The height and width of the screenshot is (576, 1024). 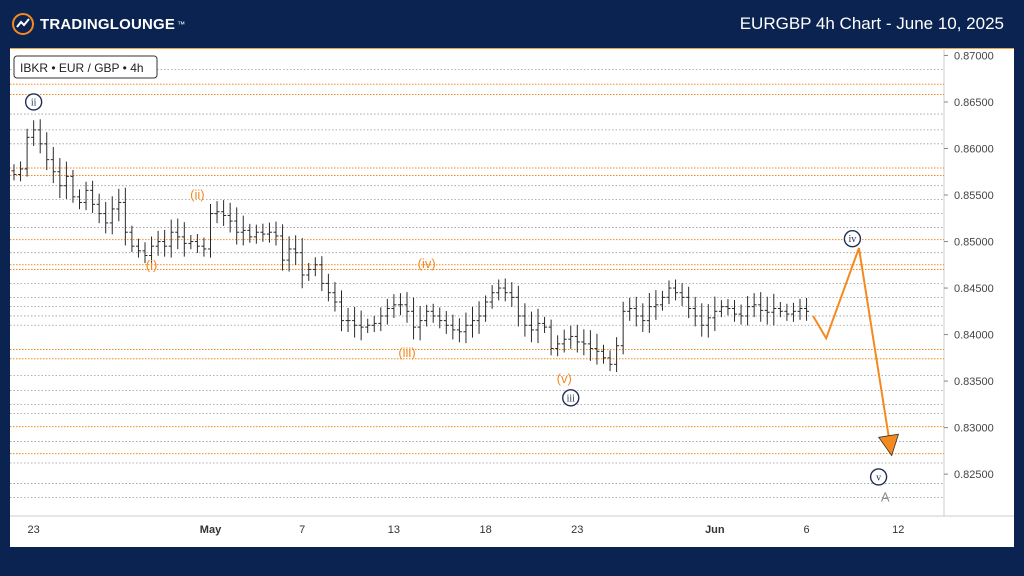 I want to click on x-tick-label: 6, so click(x=806, y=530).